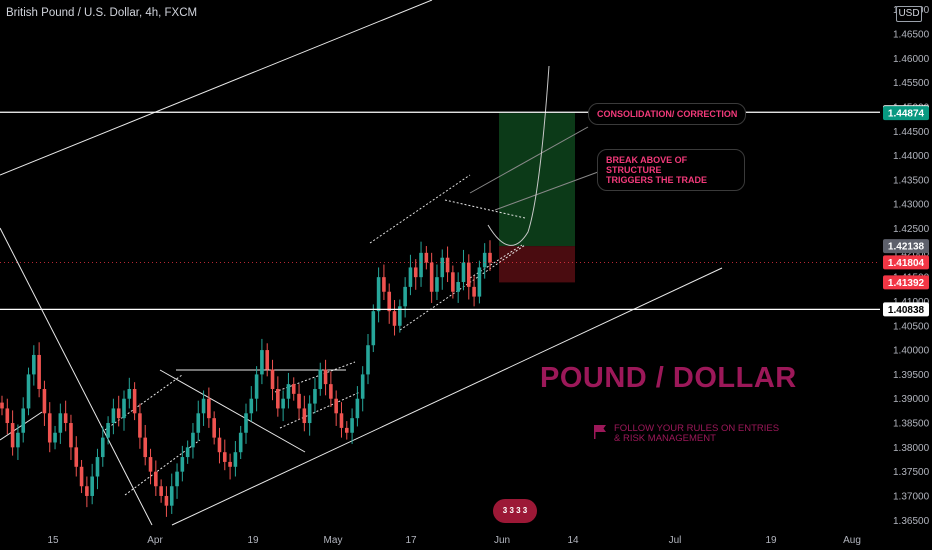 This screenshot has height=550, width=932. What do you see at coordinates (320, 410) in the screenshot?
I see `wedge-lower-b` at bounding box center [320, 410].